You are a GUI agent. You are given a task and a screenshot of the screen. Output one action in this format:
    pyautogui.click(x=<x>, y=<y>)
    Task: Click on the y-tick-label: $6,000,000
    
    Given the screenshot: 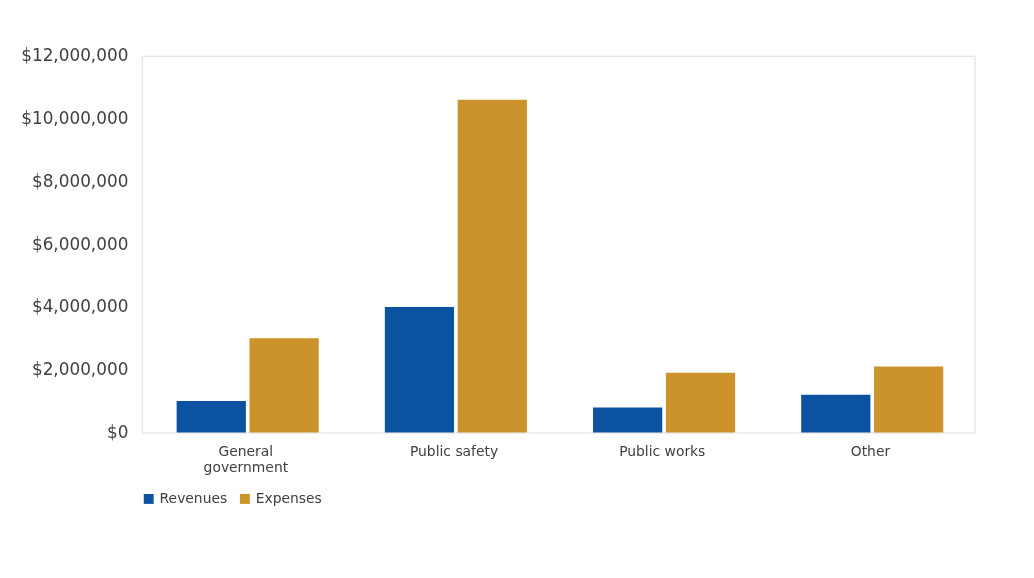 What is the action you would take?
    pyautogui.click(x=80, y=243)
    